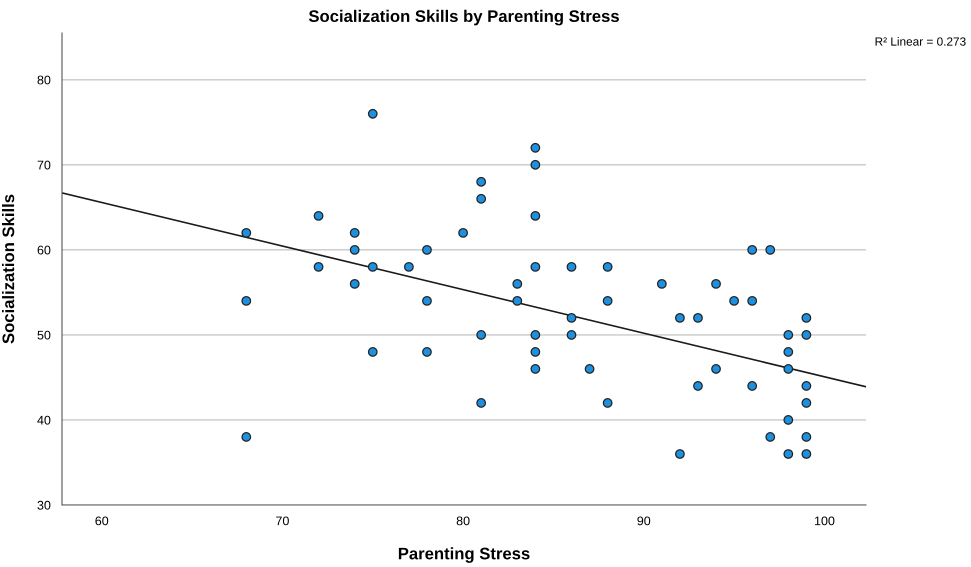 The image size is (971, 567). What do you see at coordinates (44, 165) in the screenshot?
I see `y-tick-label: 70` at bounding box center [44, 165].